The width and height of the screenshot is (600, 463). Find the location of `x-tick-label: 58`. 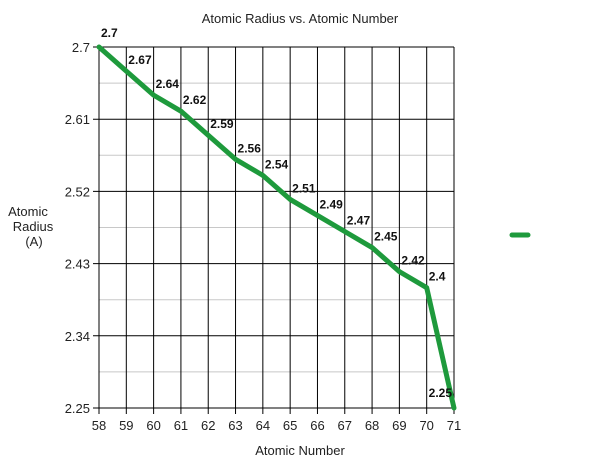

x-tick-label: 58 is located at coordinates (99, 425).